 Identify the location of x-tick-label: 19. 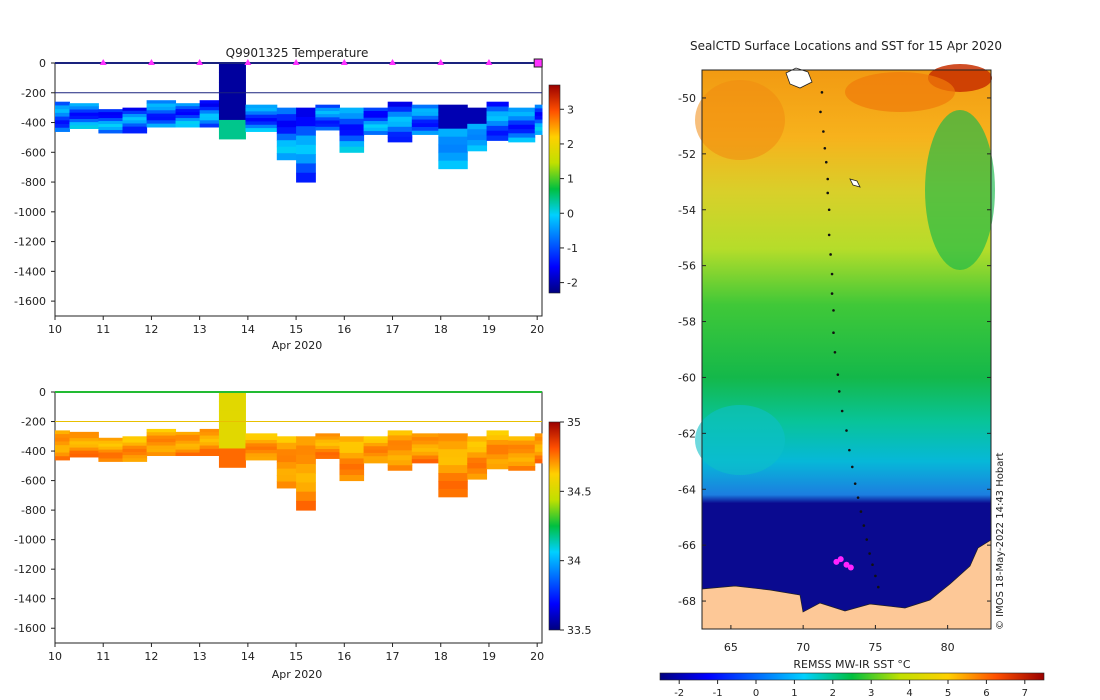
(489, 656).